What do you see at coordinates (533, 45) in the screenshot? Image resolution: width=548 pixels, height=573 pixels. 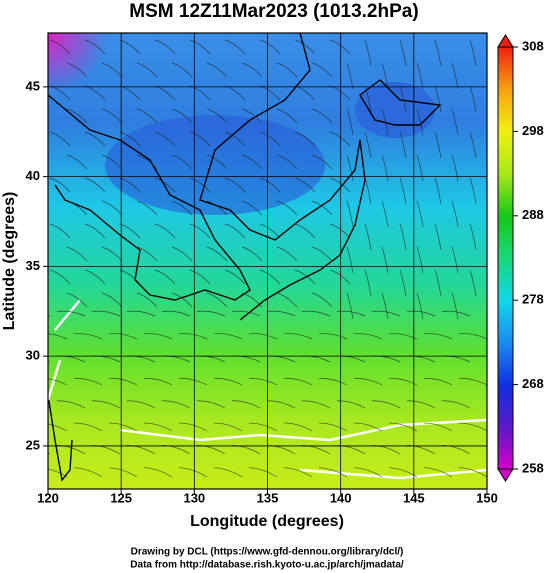 I see `colorbar-tick-label: 308` at bounding box center [533, 45].